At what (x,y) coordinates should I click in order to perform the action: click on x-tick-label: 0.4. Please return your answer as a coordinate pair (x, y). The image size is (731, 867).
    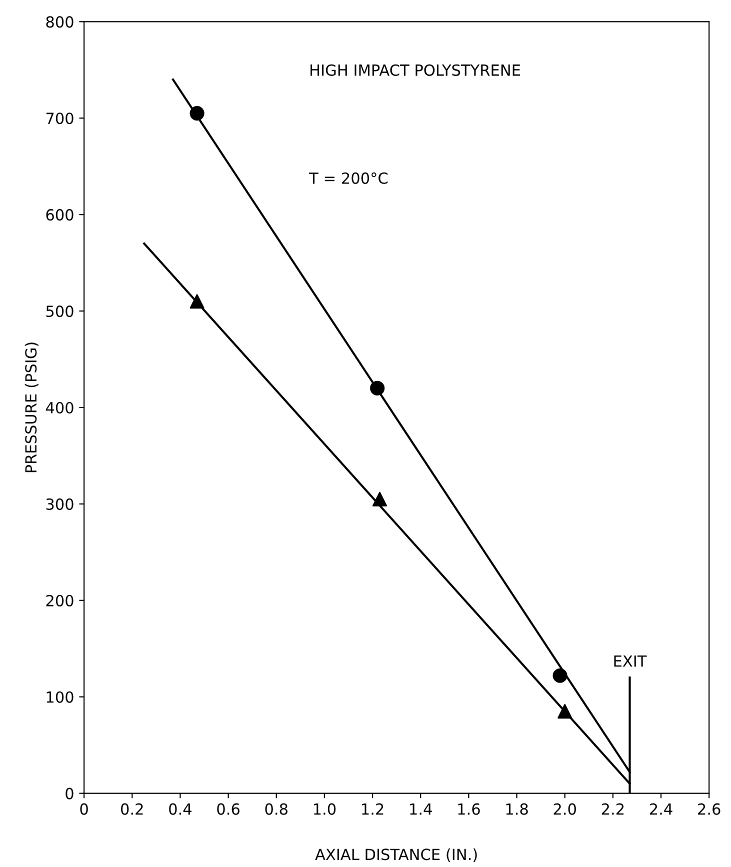
    Looking at the image, I should click on (180, 809).